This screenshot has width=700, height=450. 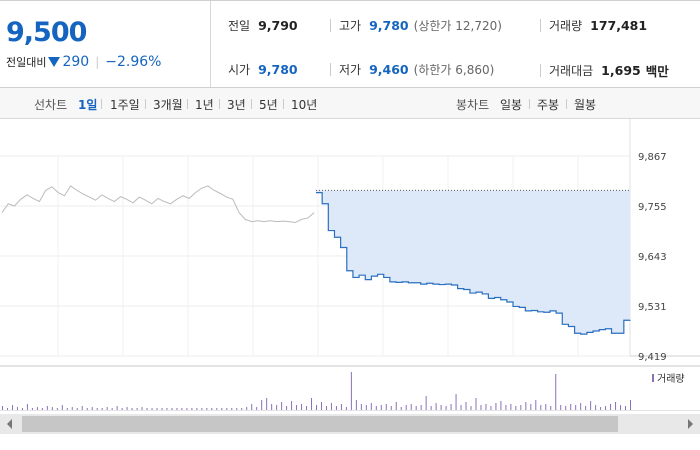 I want to click on change-percent: −2.96%, so click(x=133, y=62).